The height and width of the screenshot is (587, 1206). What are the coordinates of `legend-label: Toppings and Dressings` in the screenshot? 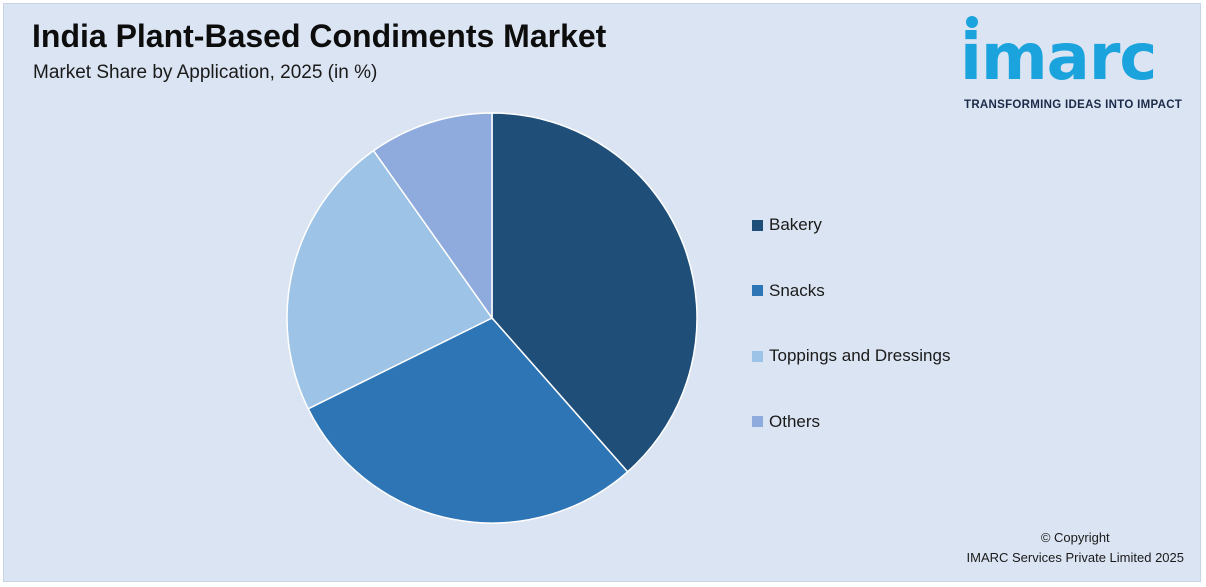 It's located at (860, 355).